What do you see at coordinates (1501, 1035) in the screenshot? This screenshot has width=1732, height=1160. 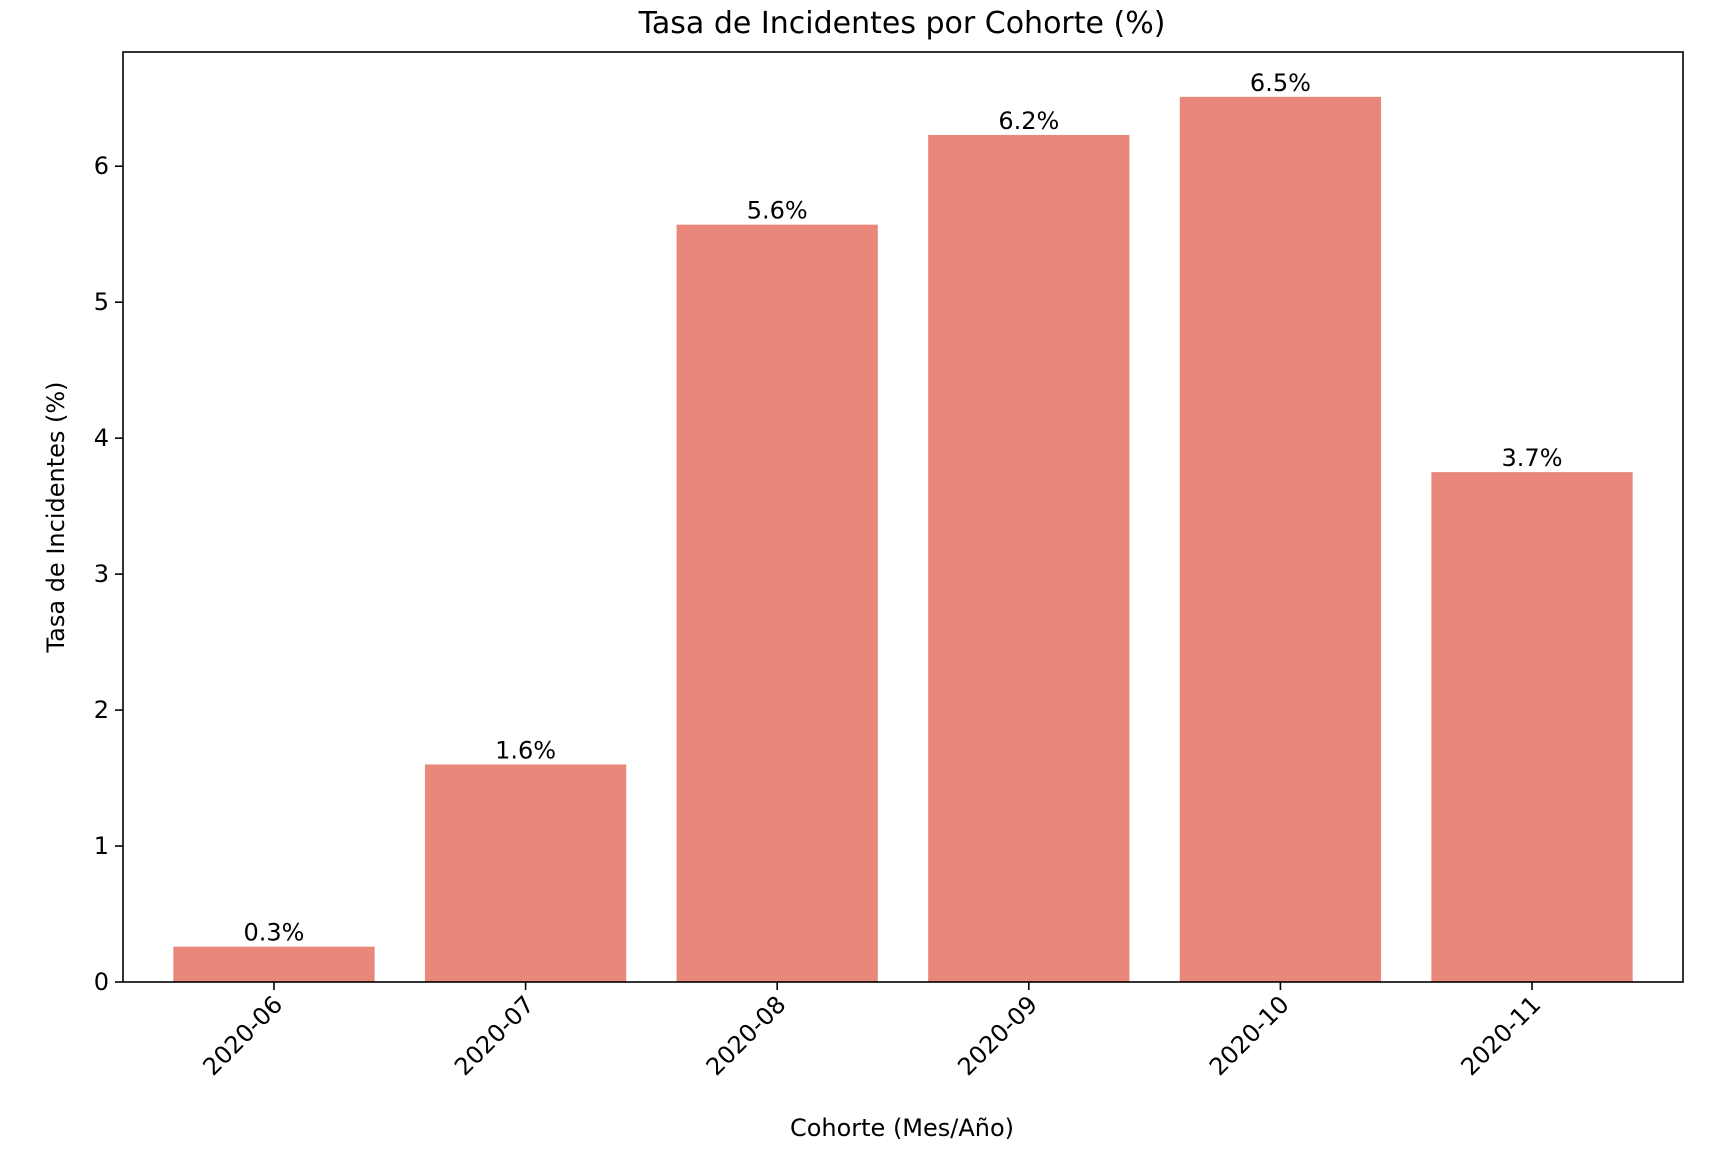 I see `x-tick-label: 2020-11` at bounding box center [1501, 1035].